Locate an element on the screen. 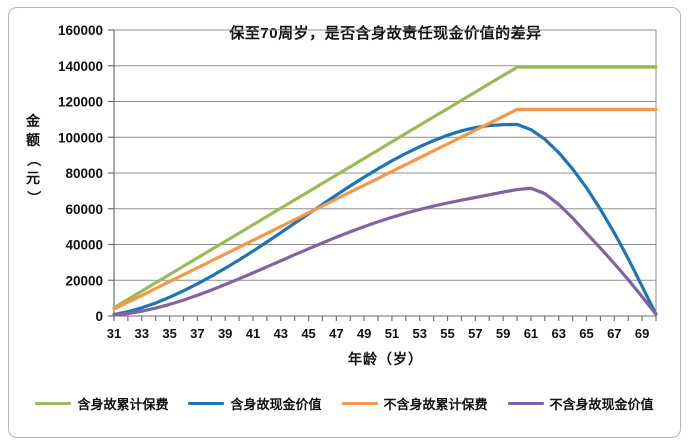  y-tick-label: 100000 is located at coordinates (80, 137).